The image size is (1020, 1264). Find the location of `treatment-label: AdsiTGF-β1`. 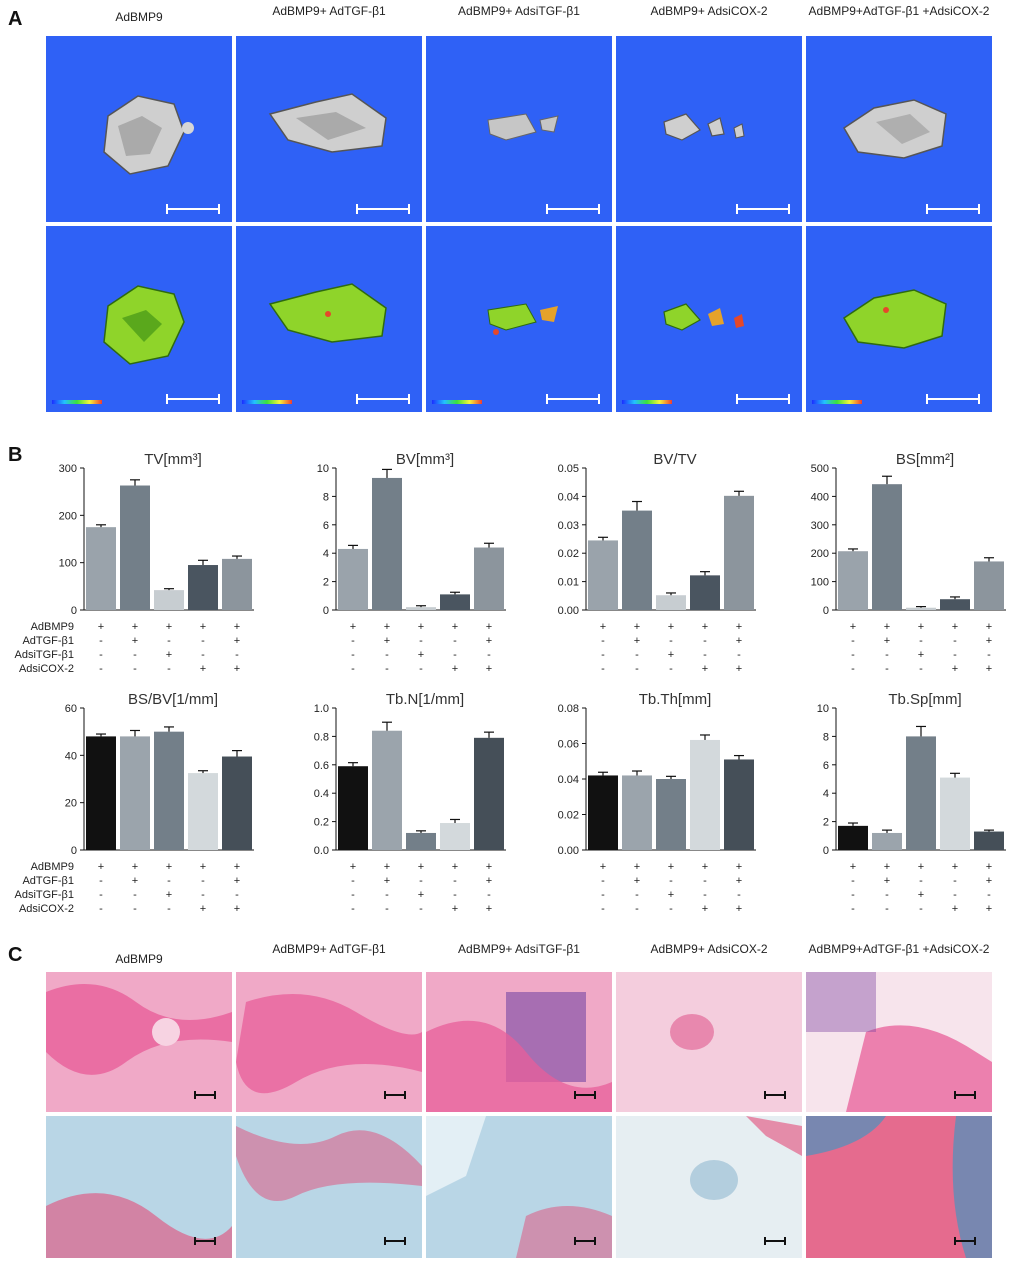

treatment-label: AdsiTGF-β1 is located at coordinates (44, 895).